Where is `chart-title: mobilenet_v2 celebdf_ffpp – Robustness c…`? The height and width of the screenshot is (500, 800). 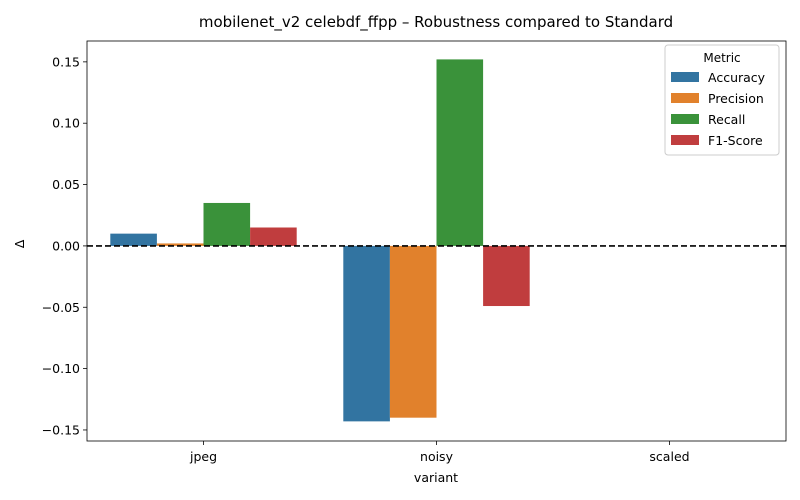
chart-title: mobilenet_v2 celebdf_ffpp – Robustness c… is located at coordinates (436, 22).